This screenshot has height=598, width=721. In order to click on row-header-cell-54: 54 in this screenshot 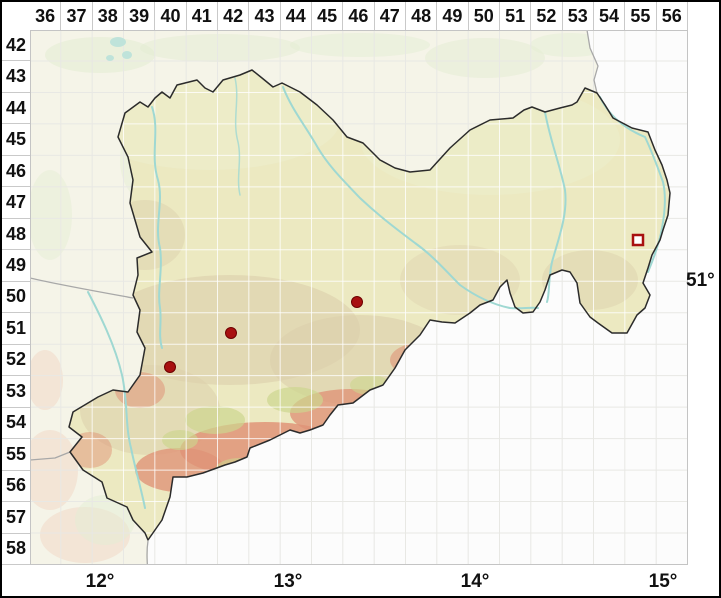, I will do `click(16, 424)`.